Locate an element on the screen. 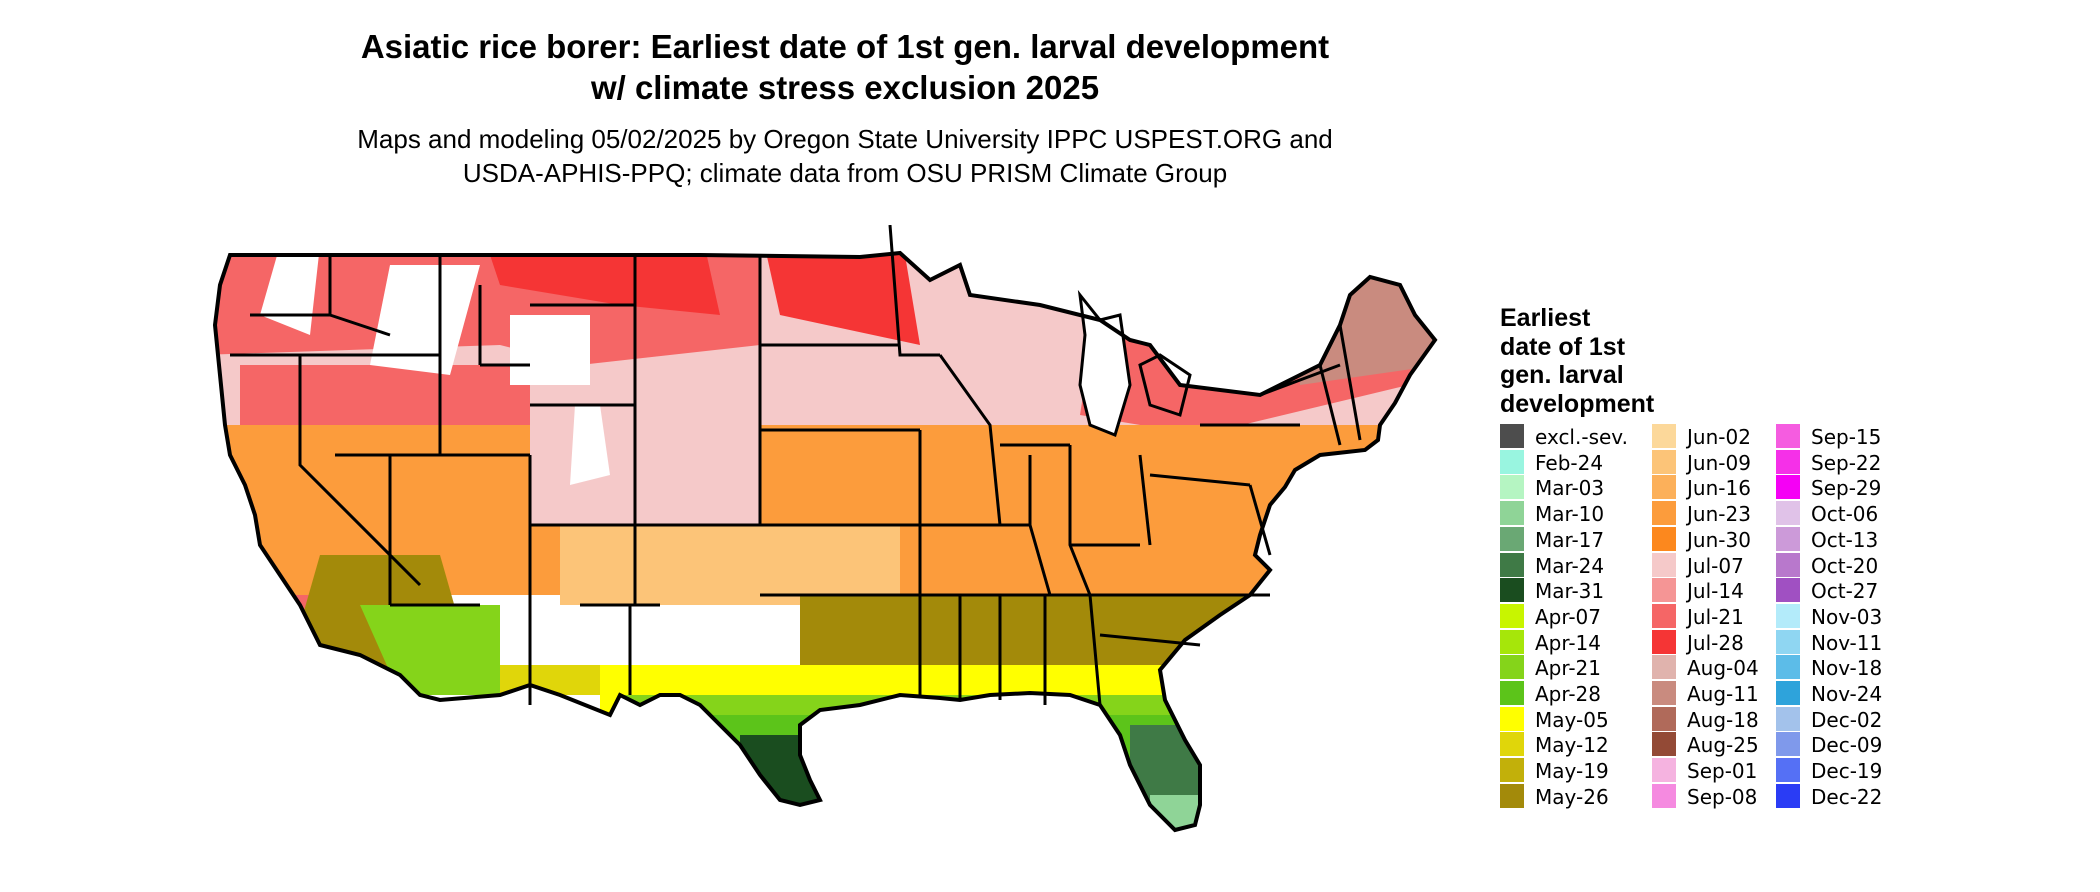 This screenshot has height=892, width=2100. legend-label: May-05 is located at coordinates (1572, 719).